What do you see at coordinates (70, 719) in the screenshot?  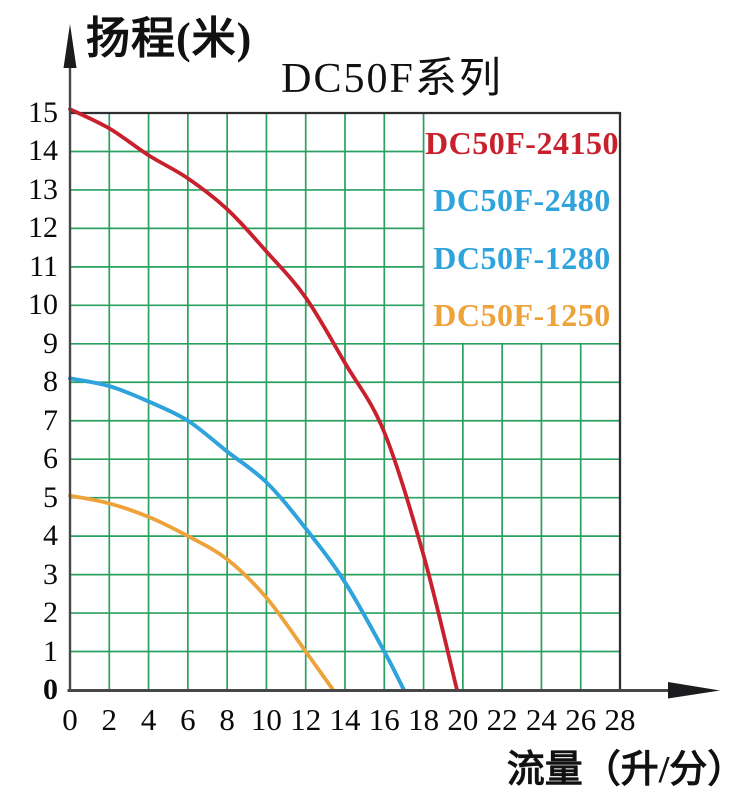 I see `x-tick-label: 0` at bounding box center [70, 719].